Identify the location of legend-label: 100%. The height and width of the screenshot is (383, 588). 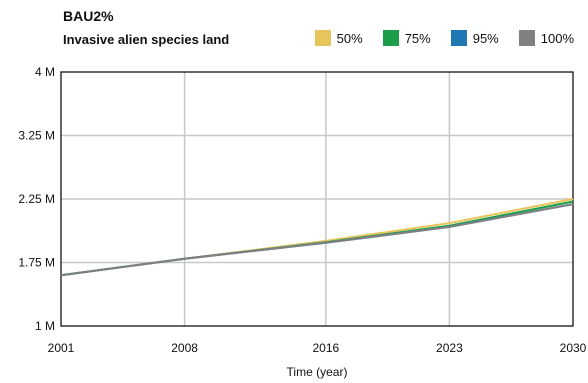
(557, 38).